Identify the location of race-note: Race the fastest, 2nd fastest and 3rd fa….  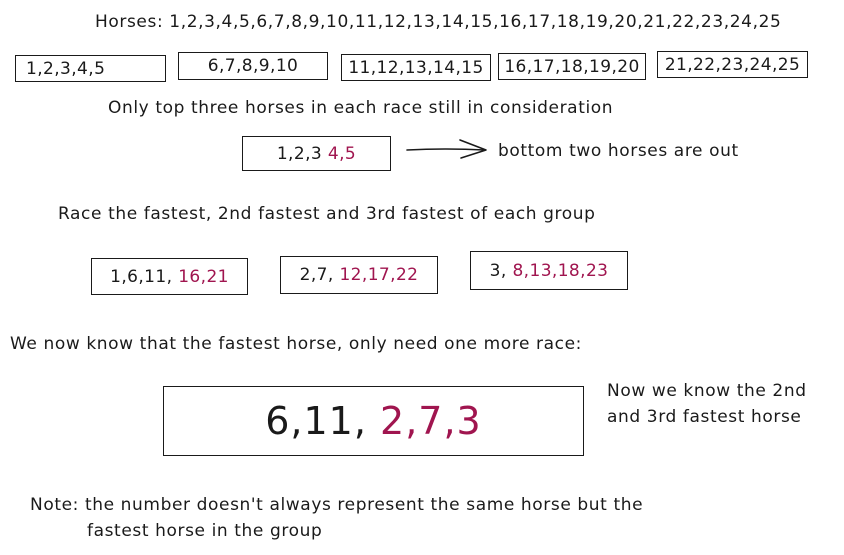
(327, 214).